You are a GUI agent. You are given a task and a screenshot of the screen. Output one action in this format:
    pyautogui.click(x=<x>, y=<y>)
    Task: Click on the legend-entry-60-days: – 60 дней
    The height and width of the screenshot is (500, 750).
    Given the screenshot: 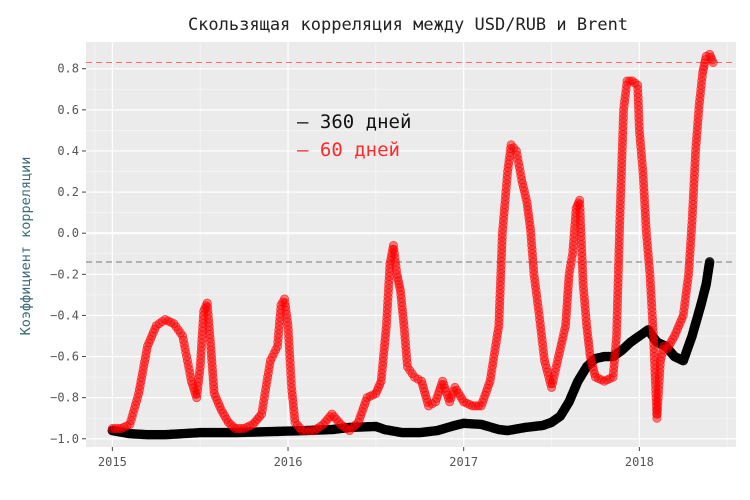 What is the action you would take?
    pyautogui.click(x=348, y=150)
    